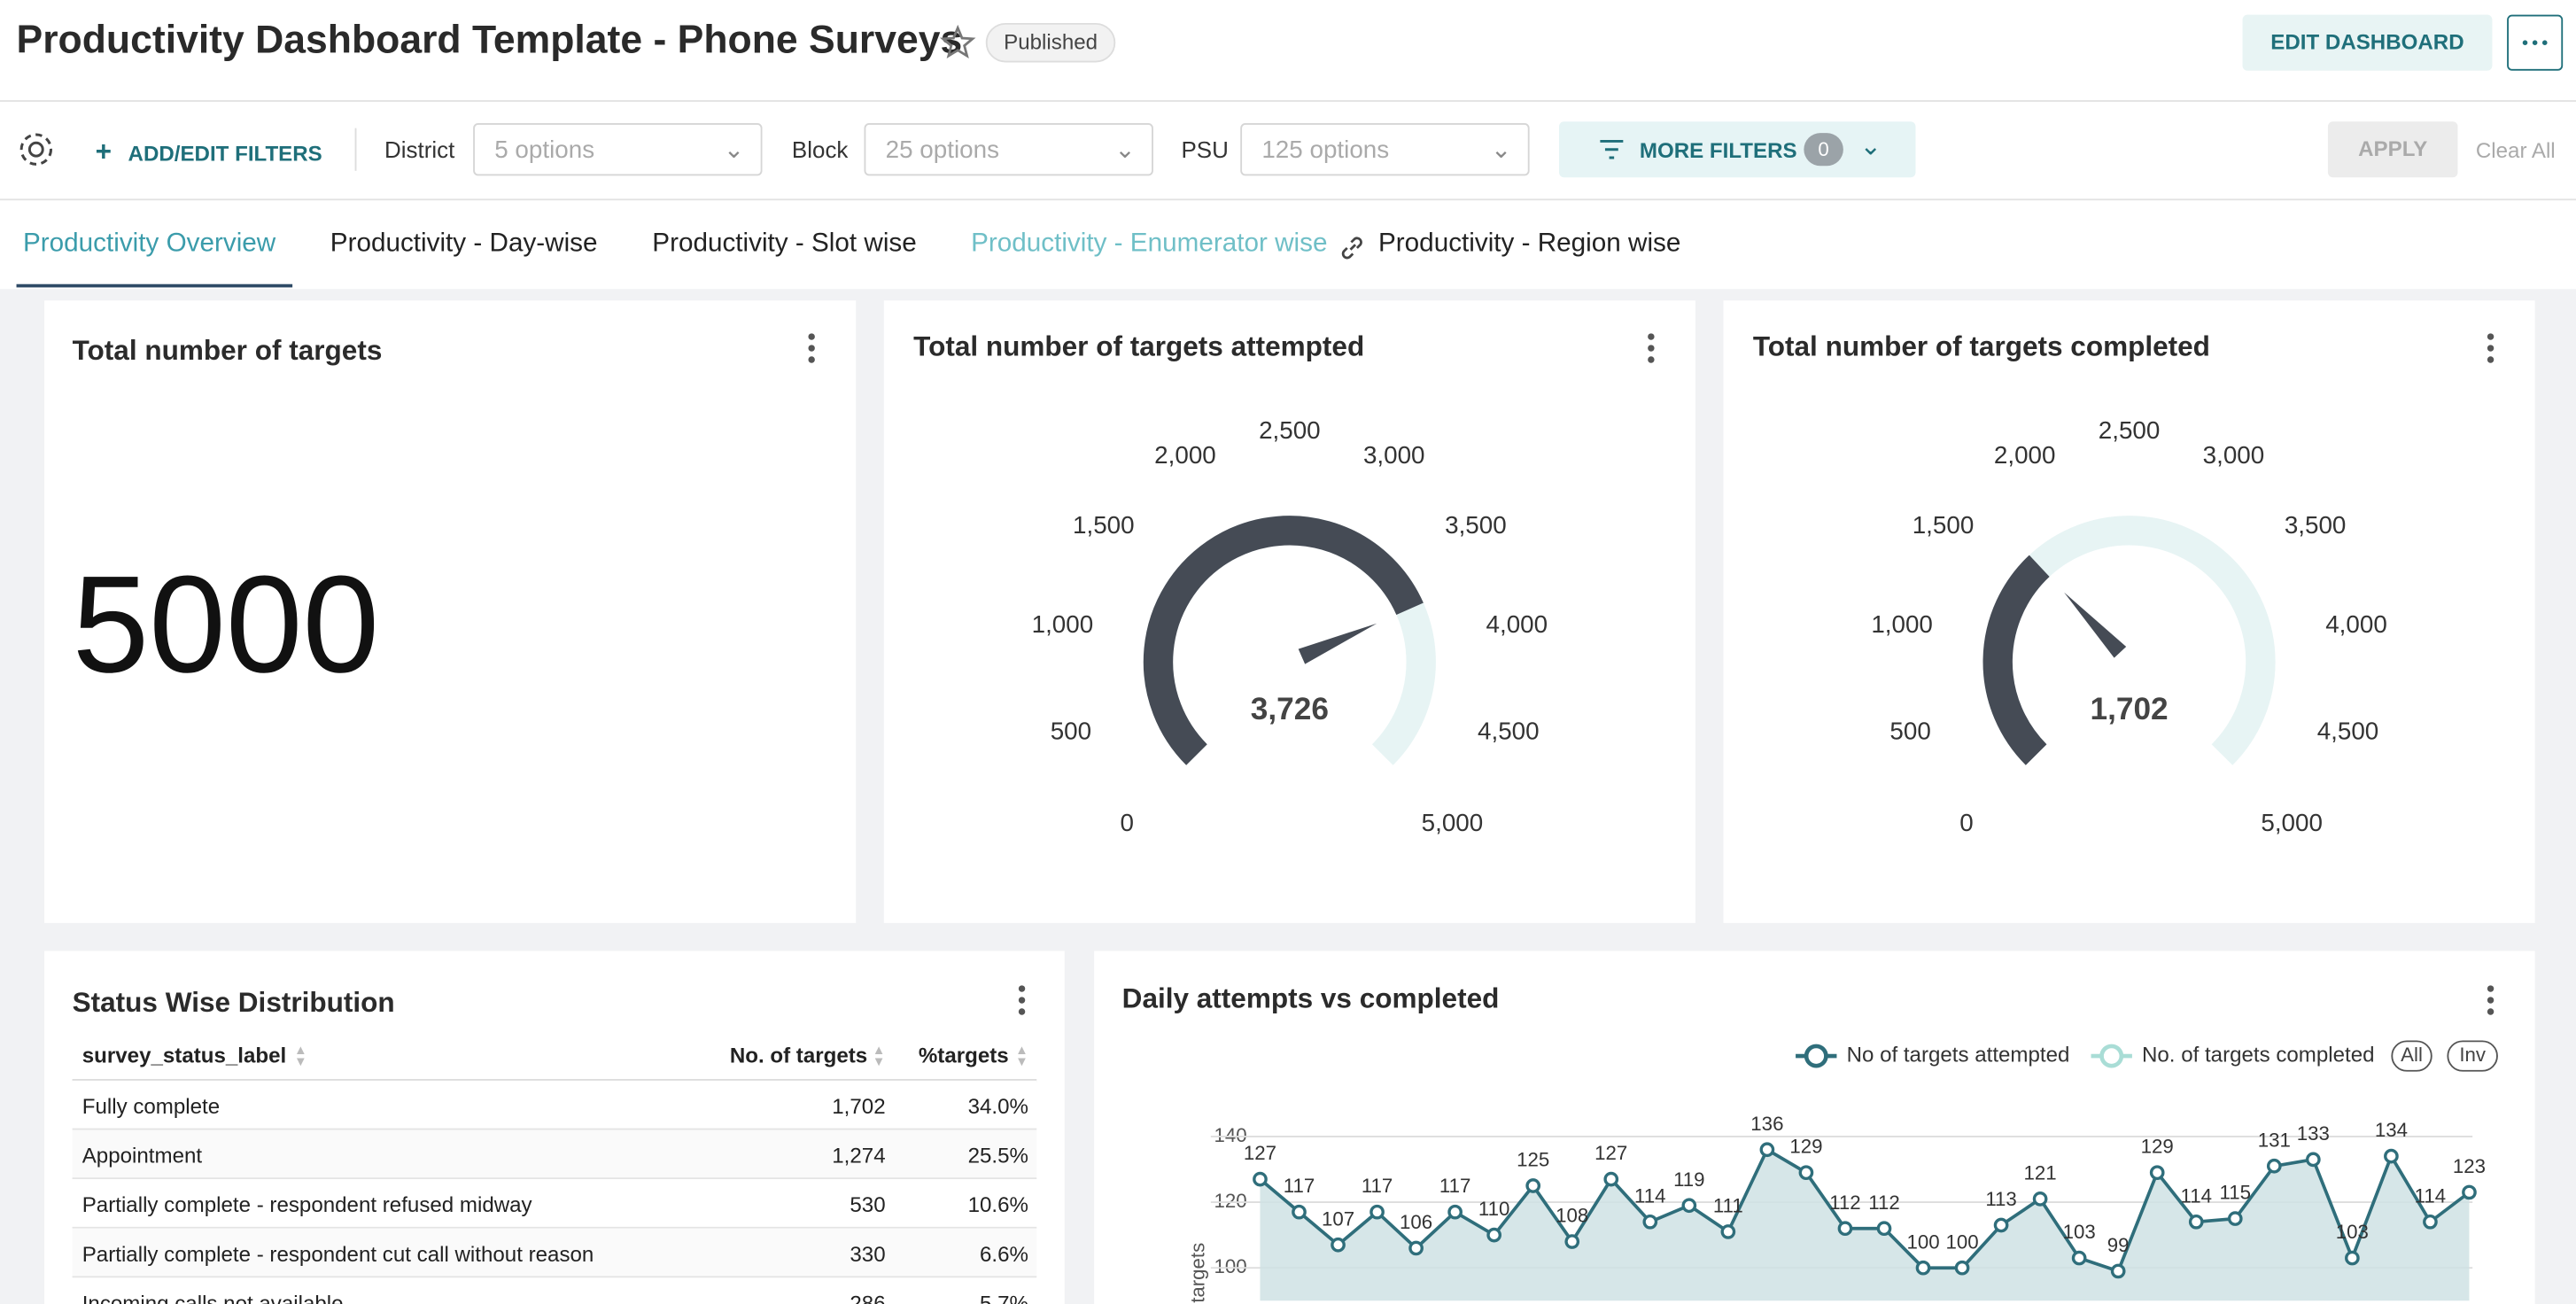 The height and width of the screenshot is (1304, 2576). Describe the element at coordinates (1766, 1124) in the screenshot. I see `data-label: 136` at that location.